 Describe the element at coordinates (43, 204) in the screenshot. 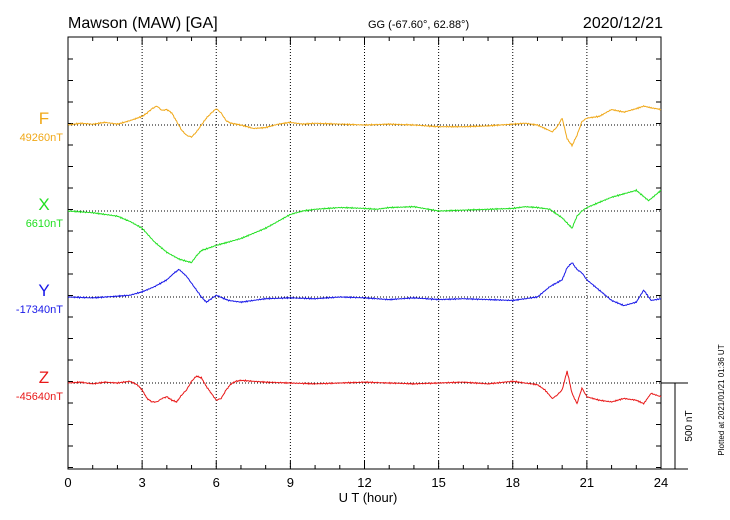

I see `series-name-x: X` at that location.